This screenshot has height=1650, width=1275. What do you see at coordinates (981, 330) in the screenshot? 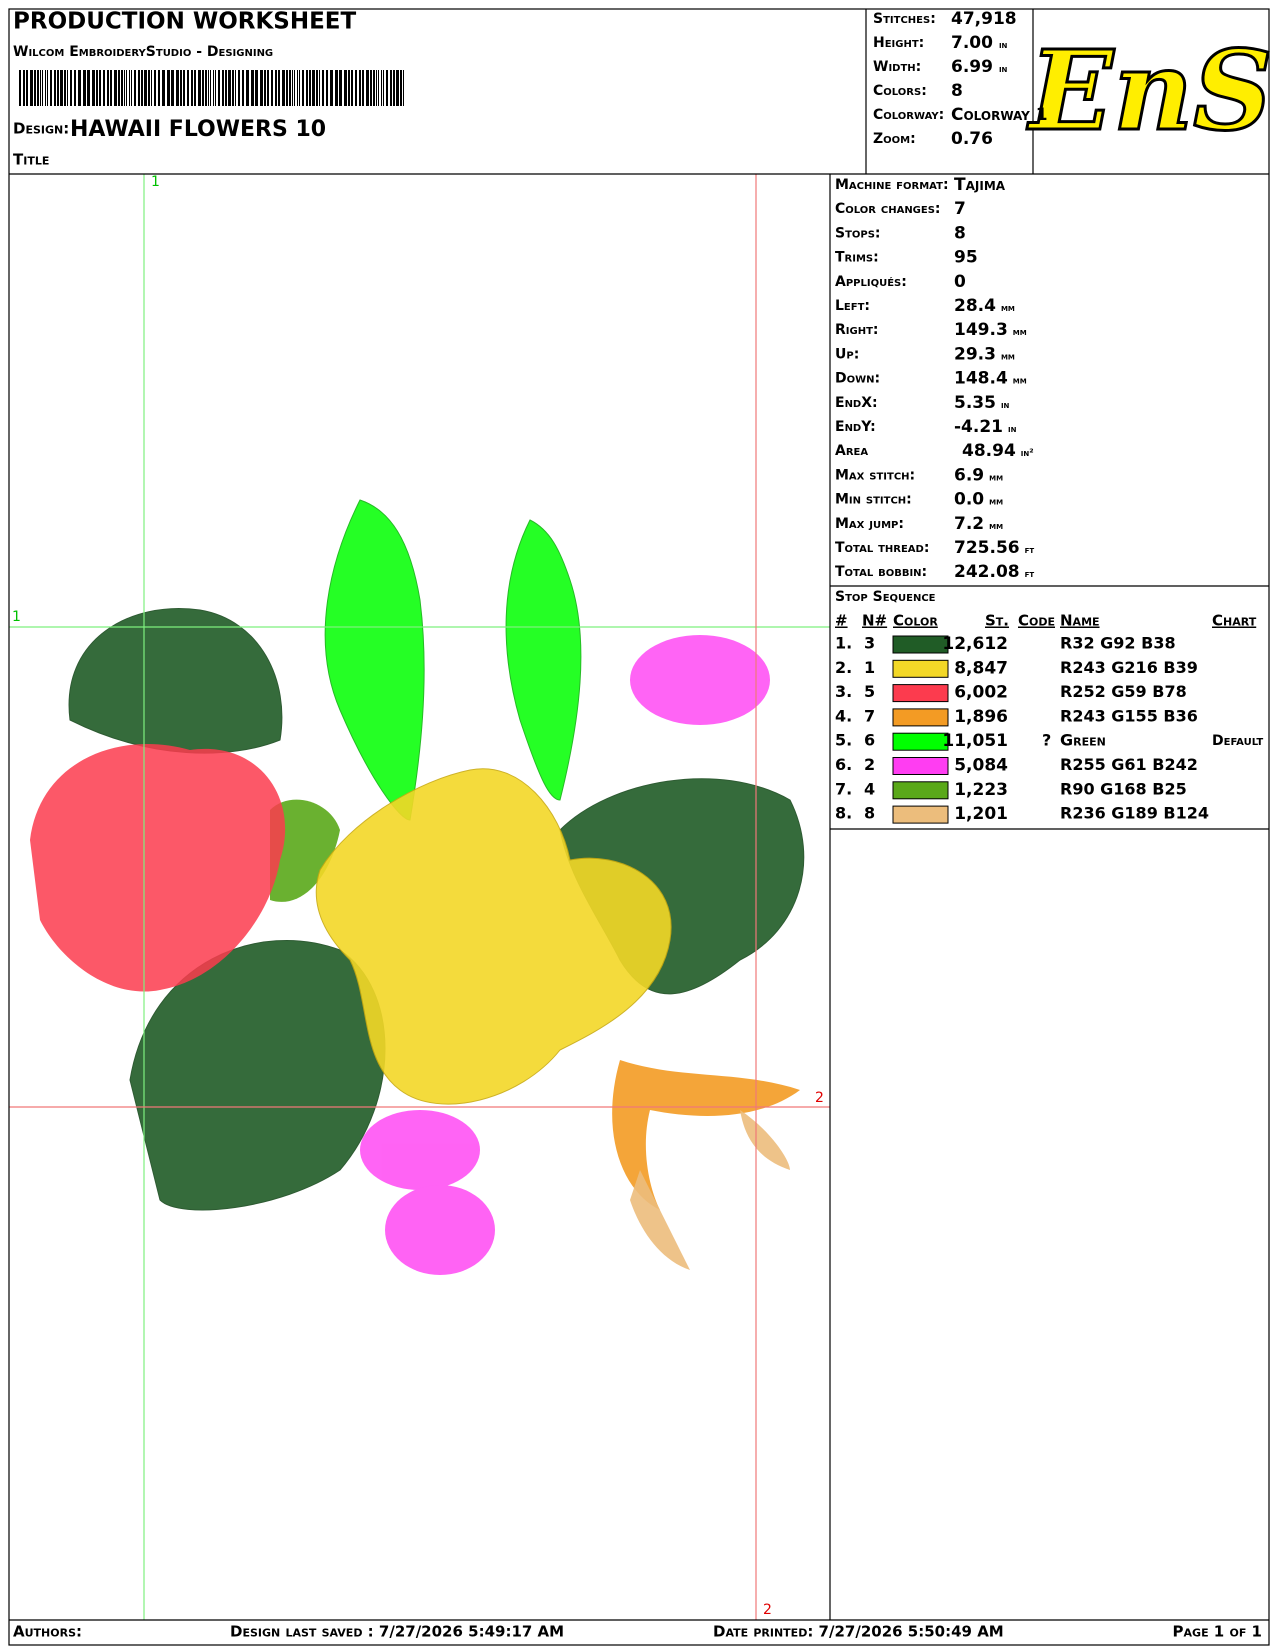
I see `info-value: 149.3` at bounding box center [981, 330].